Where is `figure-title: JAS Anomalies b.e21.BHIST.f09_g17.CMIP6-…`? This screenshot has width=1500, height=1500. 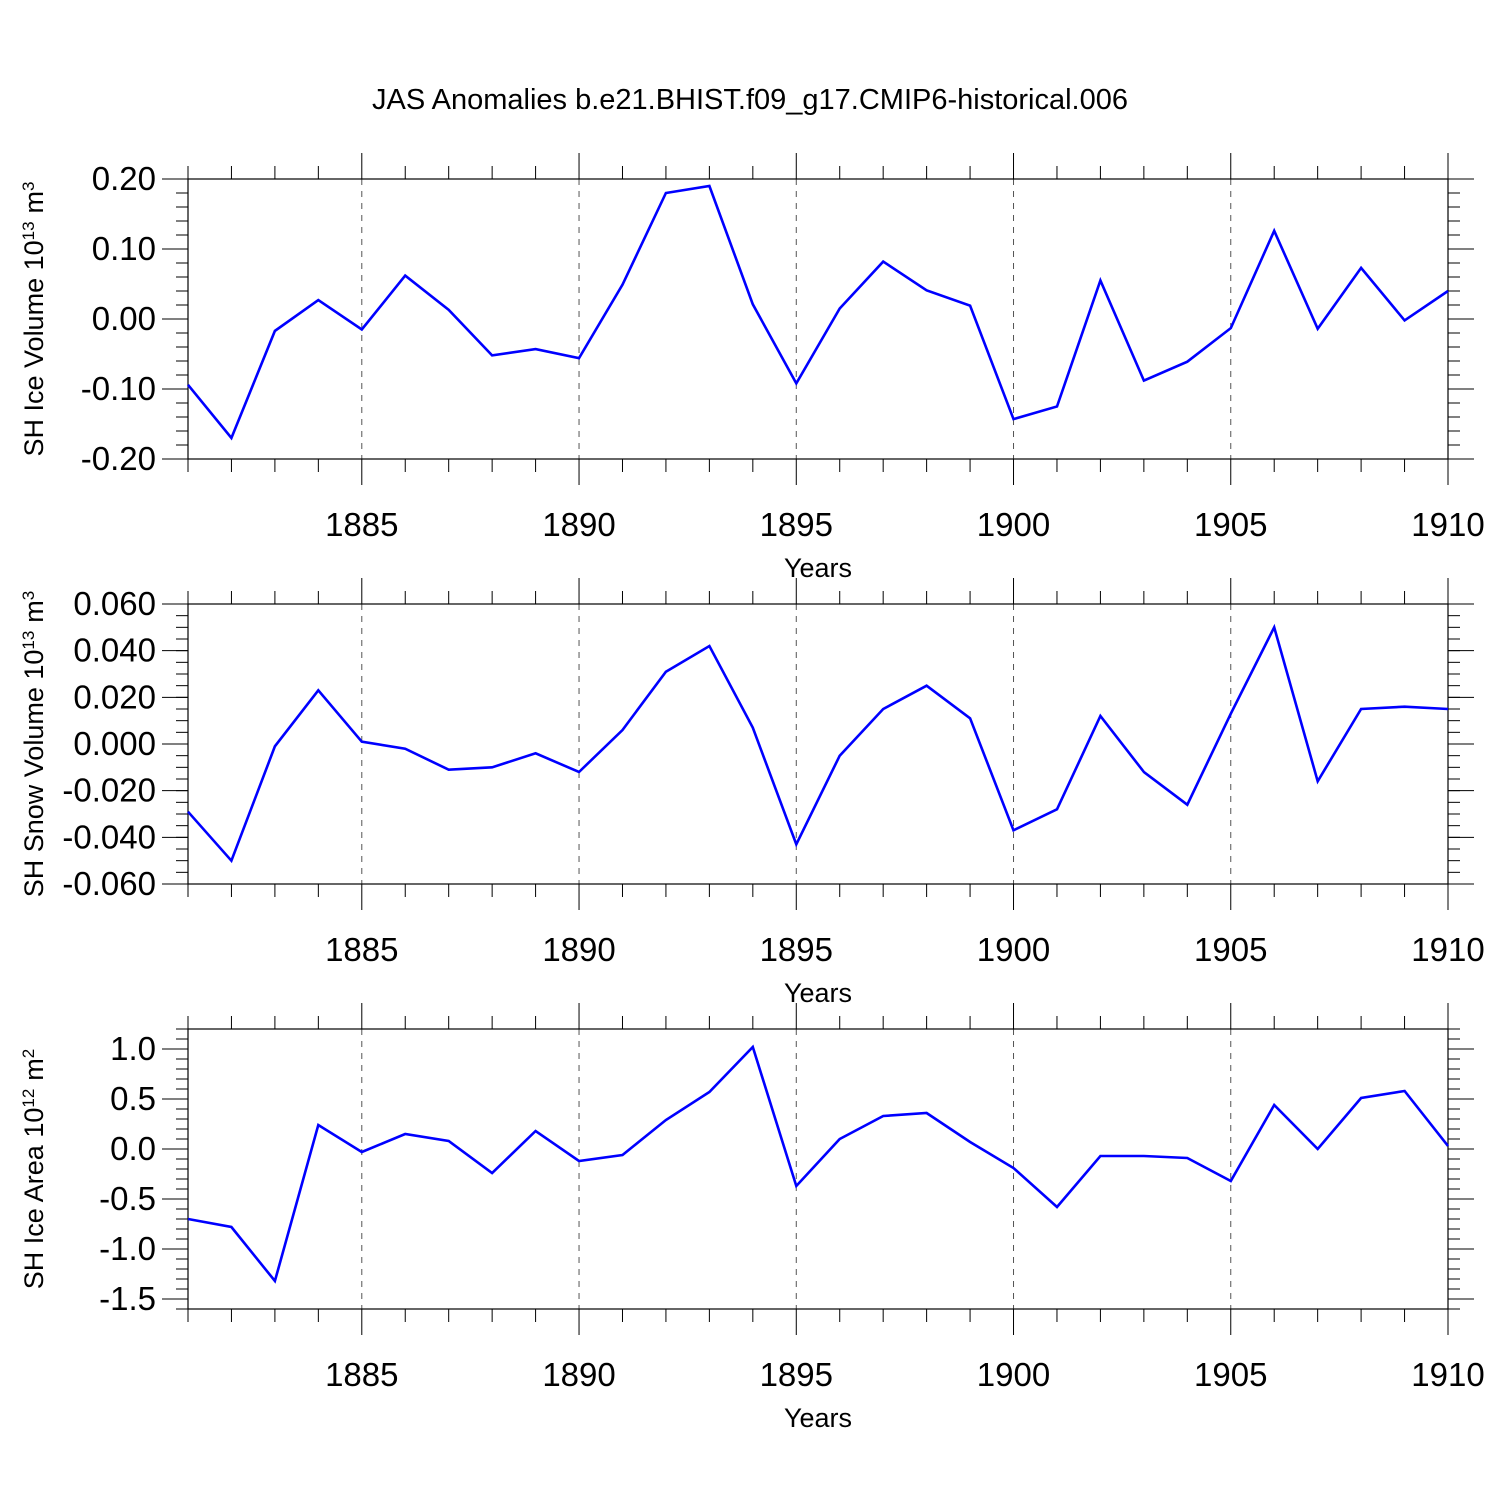
figure-title: JAS Anomalies b.e21.BHIST.f09_g17.CMIP6-… is located at coordinates (749, 100).